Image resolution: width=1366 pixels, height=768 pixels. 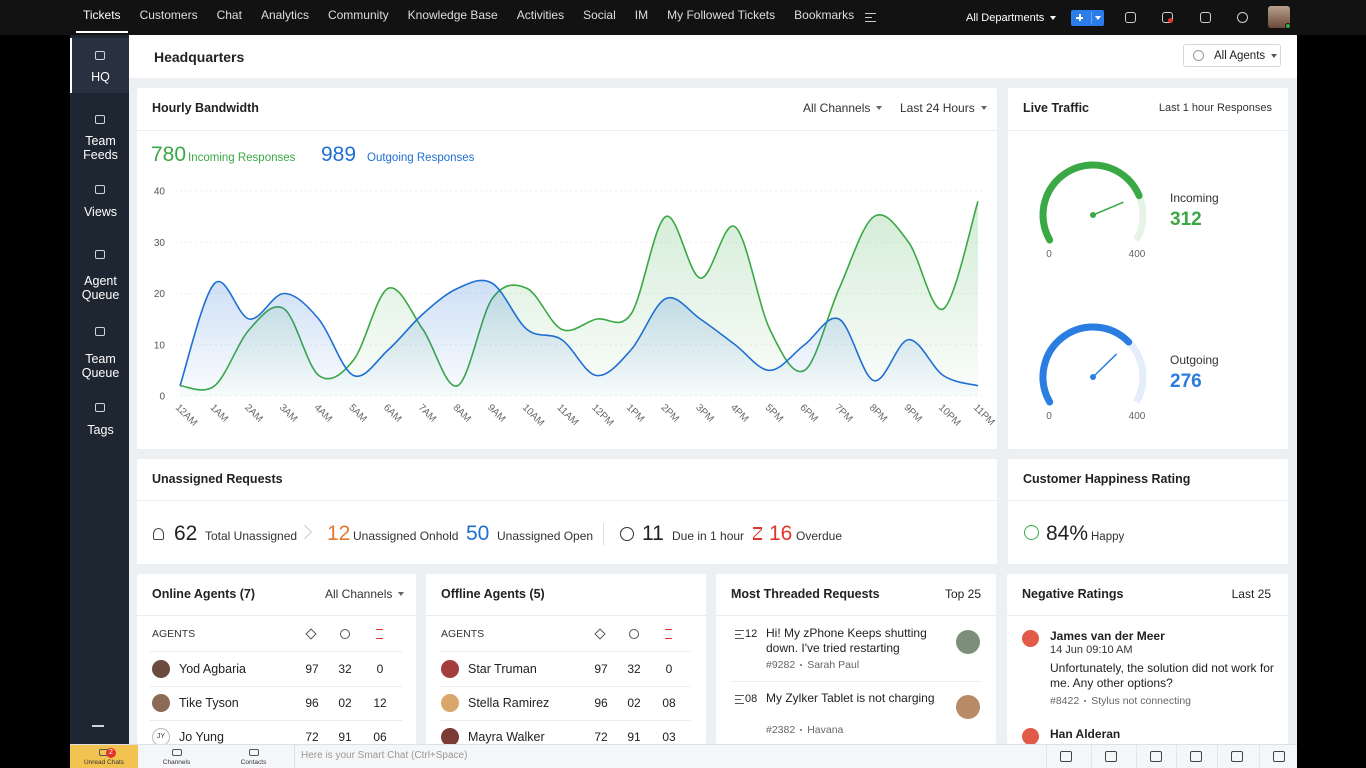 I want to click on nav-item: Customers, so click(x=168, y=15).